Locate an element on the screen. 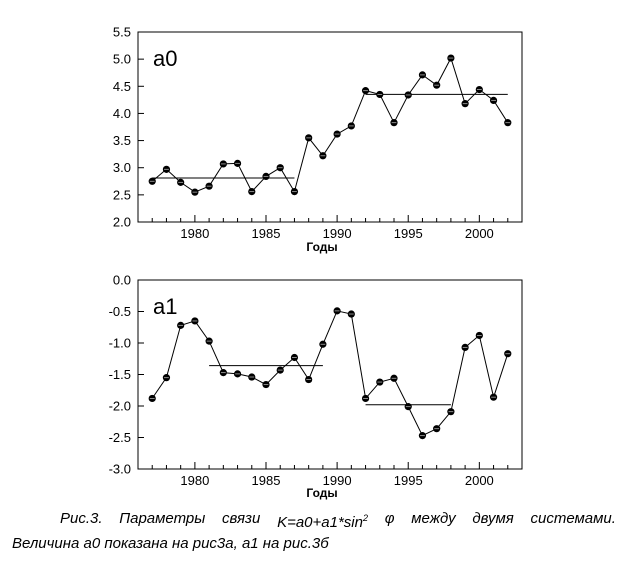 The image size is (628, 569). y-tick-label: -2.0 is located at coordinates (120, 406).